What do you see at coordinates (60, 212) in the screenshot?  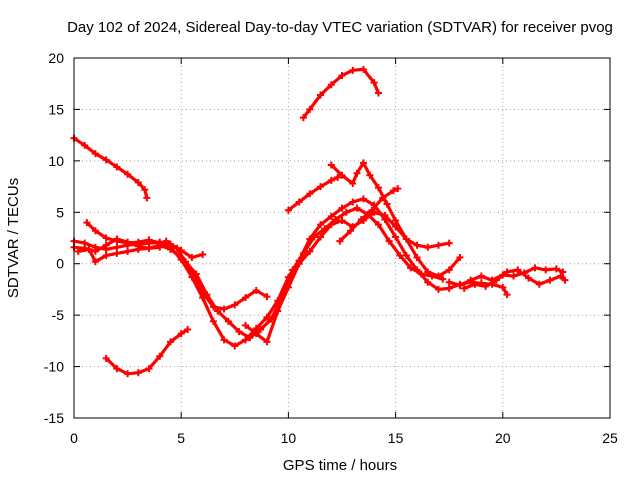 I see `y-tick-label: 5` at bounding box center [60, 212].